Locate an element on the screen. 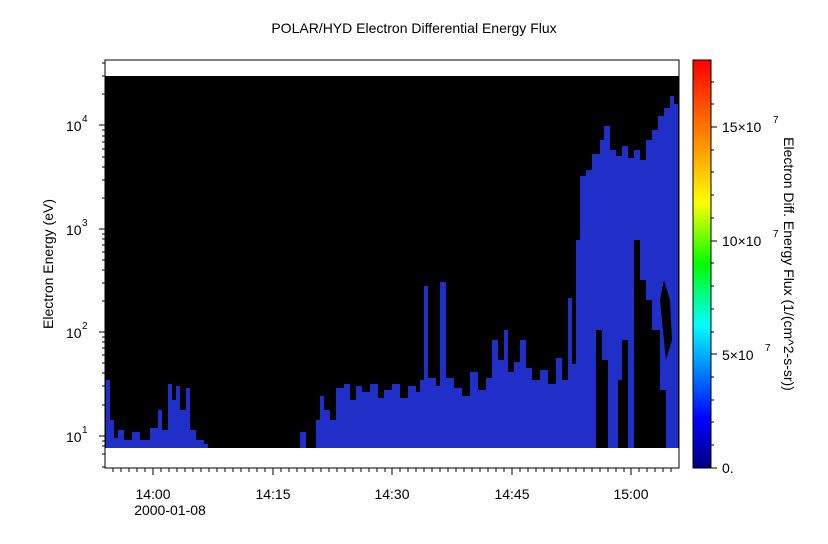 Image resolution: width=828 pixels, height=544 pixels. x-axis-ticks is located at coordinates (392, 471).